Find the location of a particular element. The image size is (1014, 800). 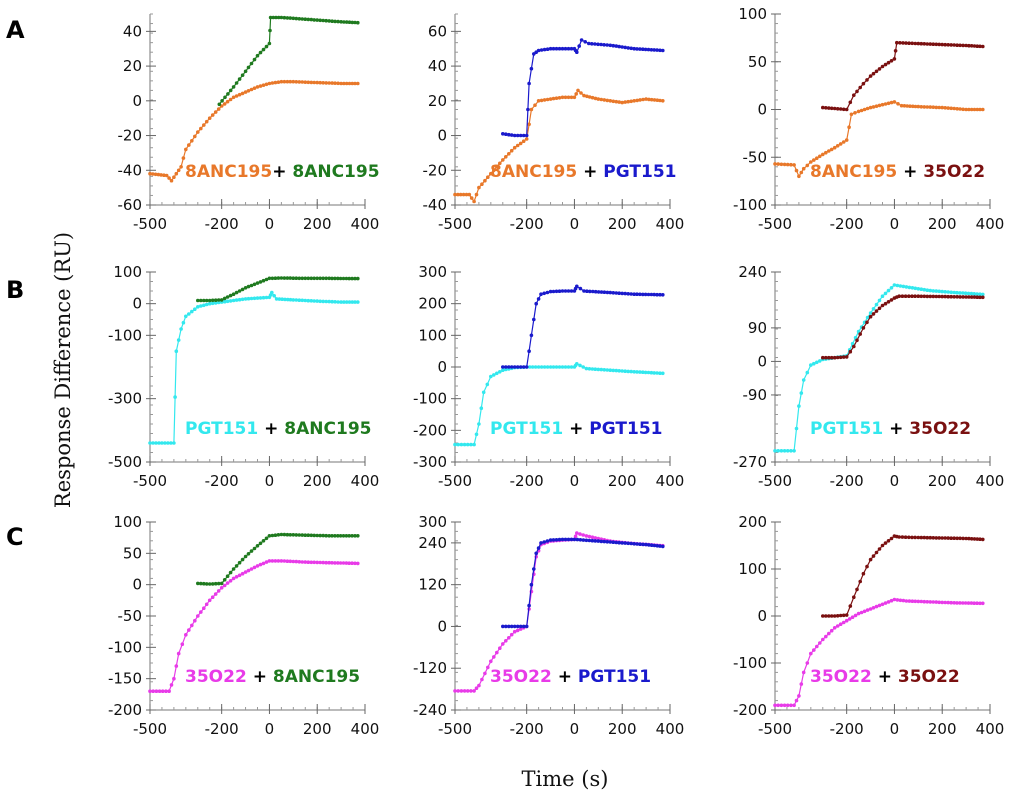

y-tick-label: -100 is located at coordinates (750, 205).